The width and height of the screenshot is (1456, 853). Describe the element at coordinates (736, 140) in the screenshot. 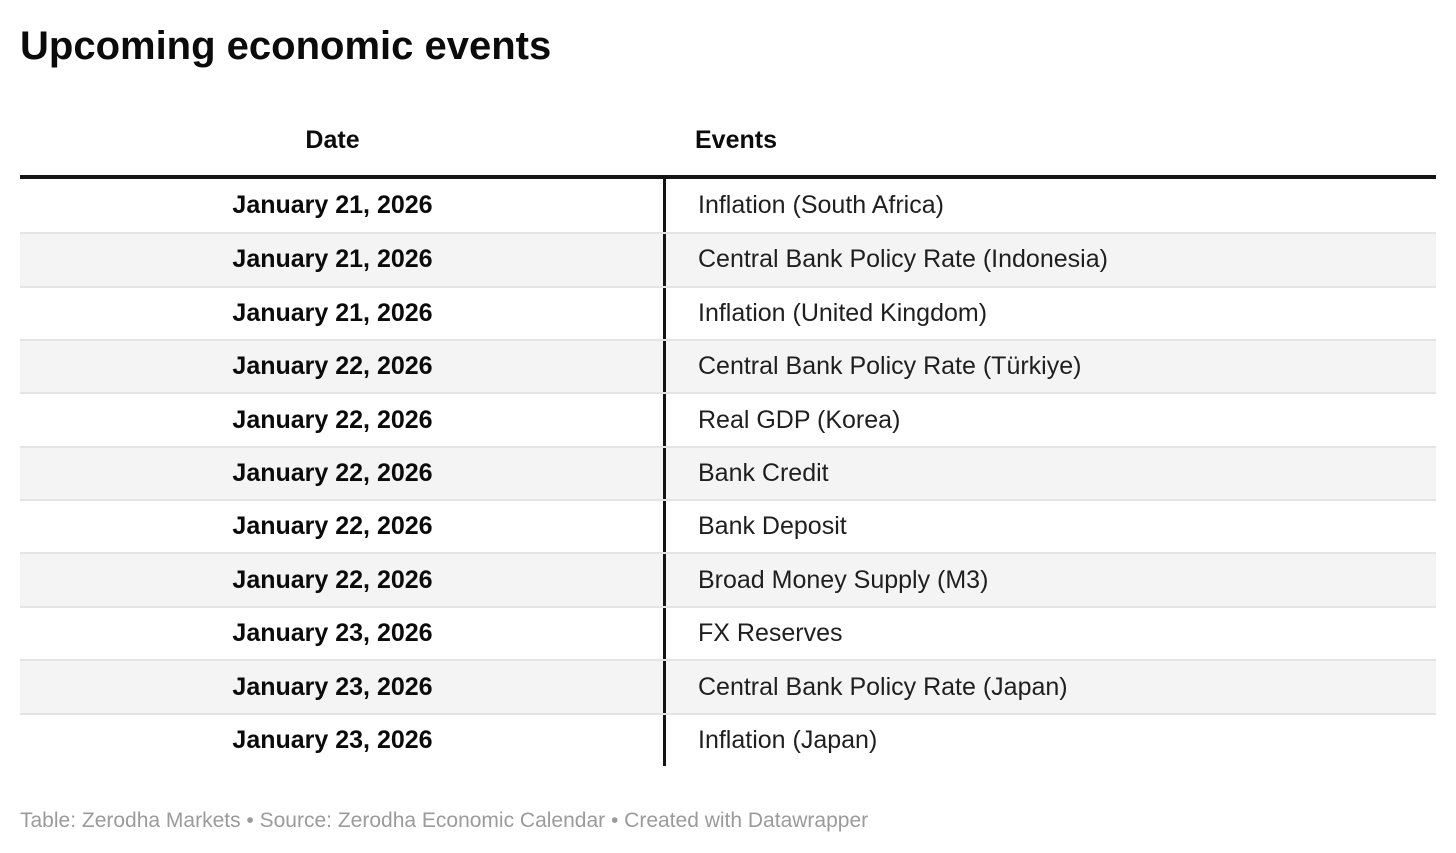

I see `column-header-events: Events` at that location.